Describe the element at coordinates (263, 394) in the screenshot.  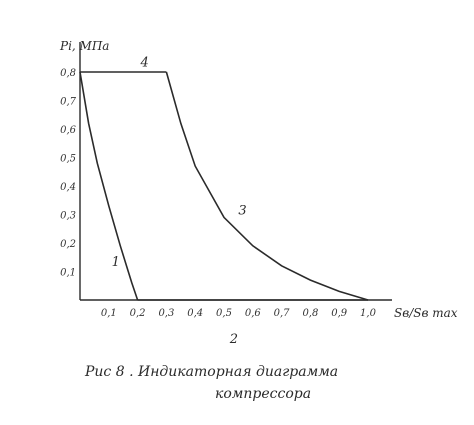
I see `caption-line-2: компрессора` at that location.